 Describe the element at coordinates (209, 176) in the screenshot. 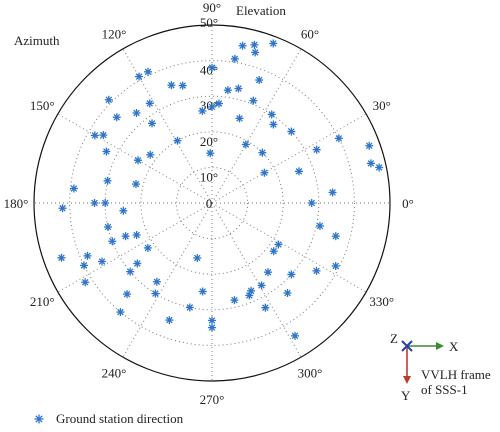

I see `elevation-tick-label: 10°` at that location.